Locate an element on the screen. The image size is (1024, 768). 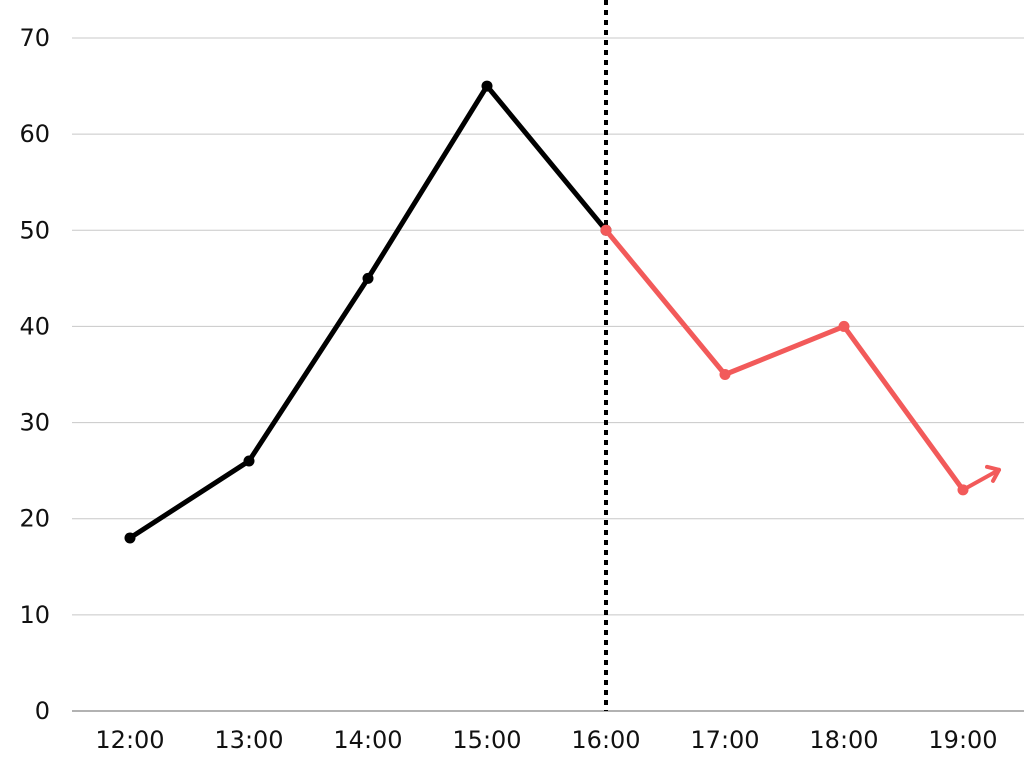
y-axis-ticks: 0 10 20 30 40 50 60 70 is located at coordinates (34, 374).